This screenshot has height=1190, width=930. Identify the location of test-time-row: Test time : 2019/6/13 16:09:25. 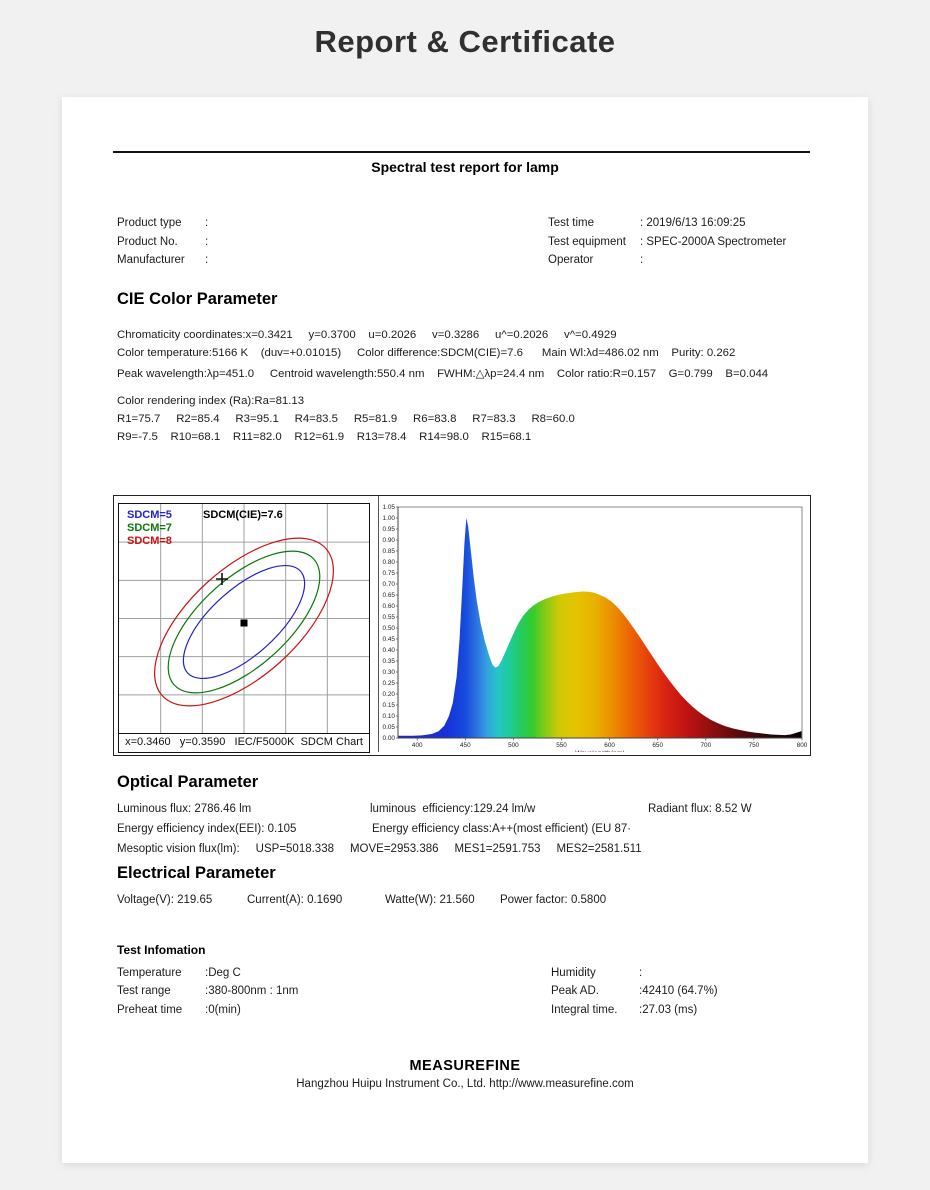
(703, 223).